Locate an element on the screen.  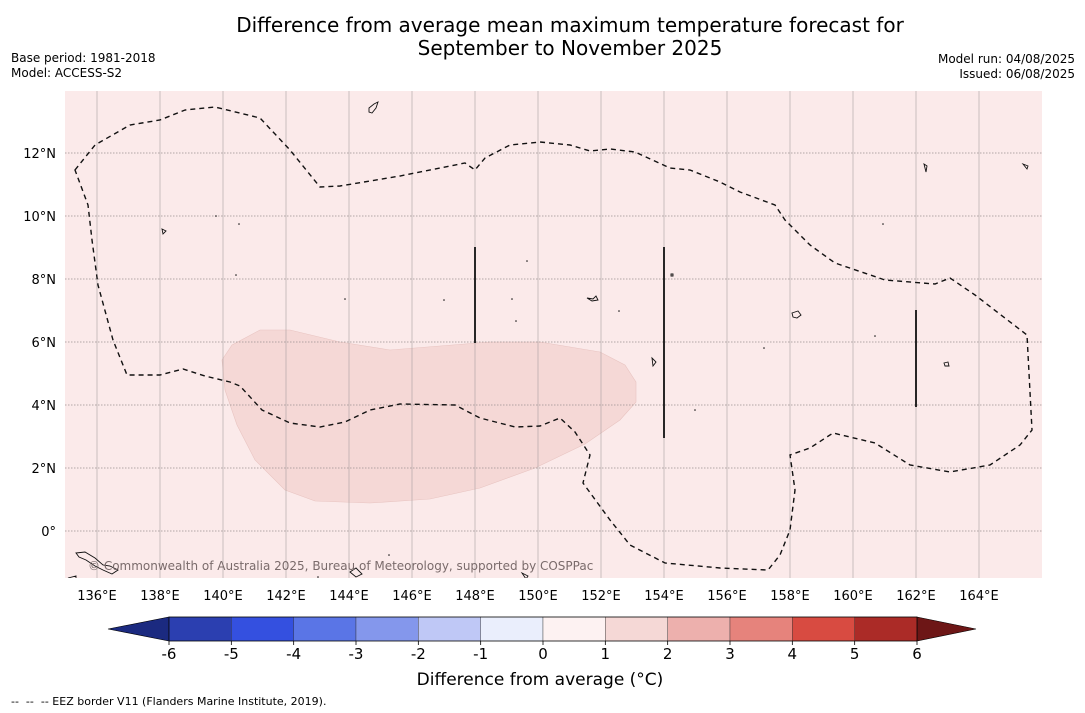
colorbar-cells is located at coordinates (543, 629).